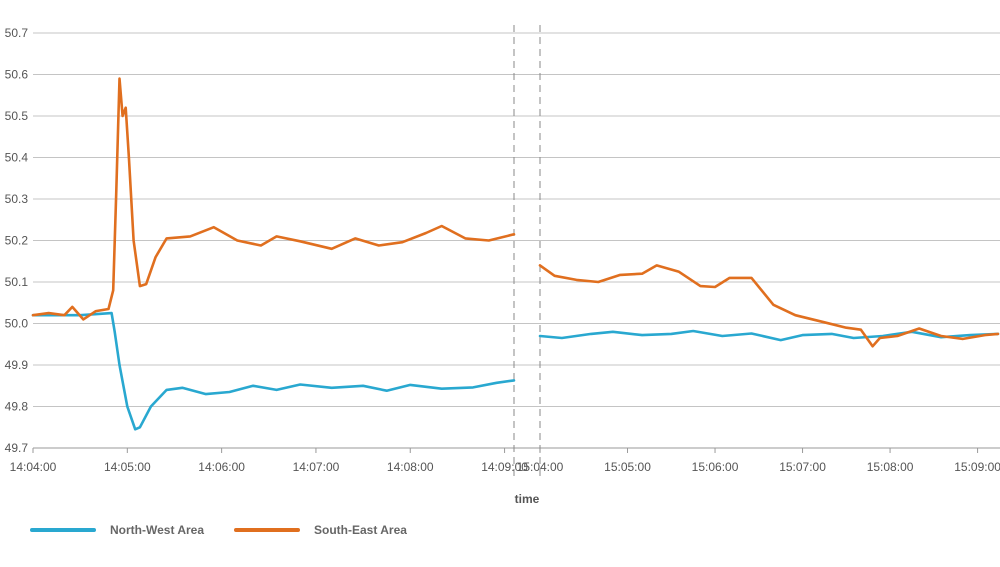 Image resolution: width=1000 pixels, height=567 pixels. Describe the element at coordinates (527, 252) in the screenshot. I see `segment-separators` at that location.